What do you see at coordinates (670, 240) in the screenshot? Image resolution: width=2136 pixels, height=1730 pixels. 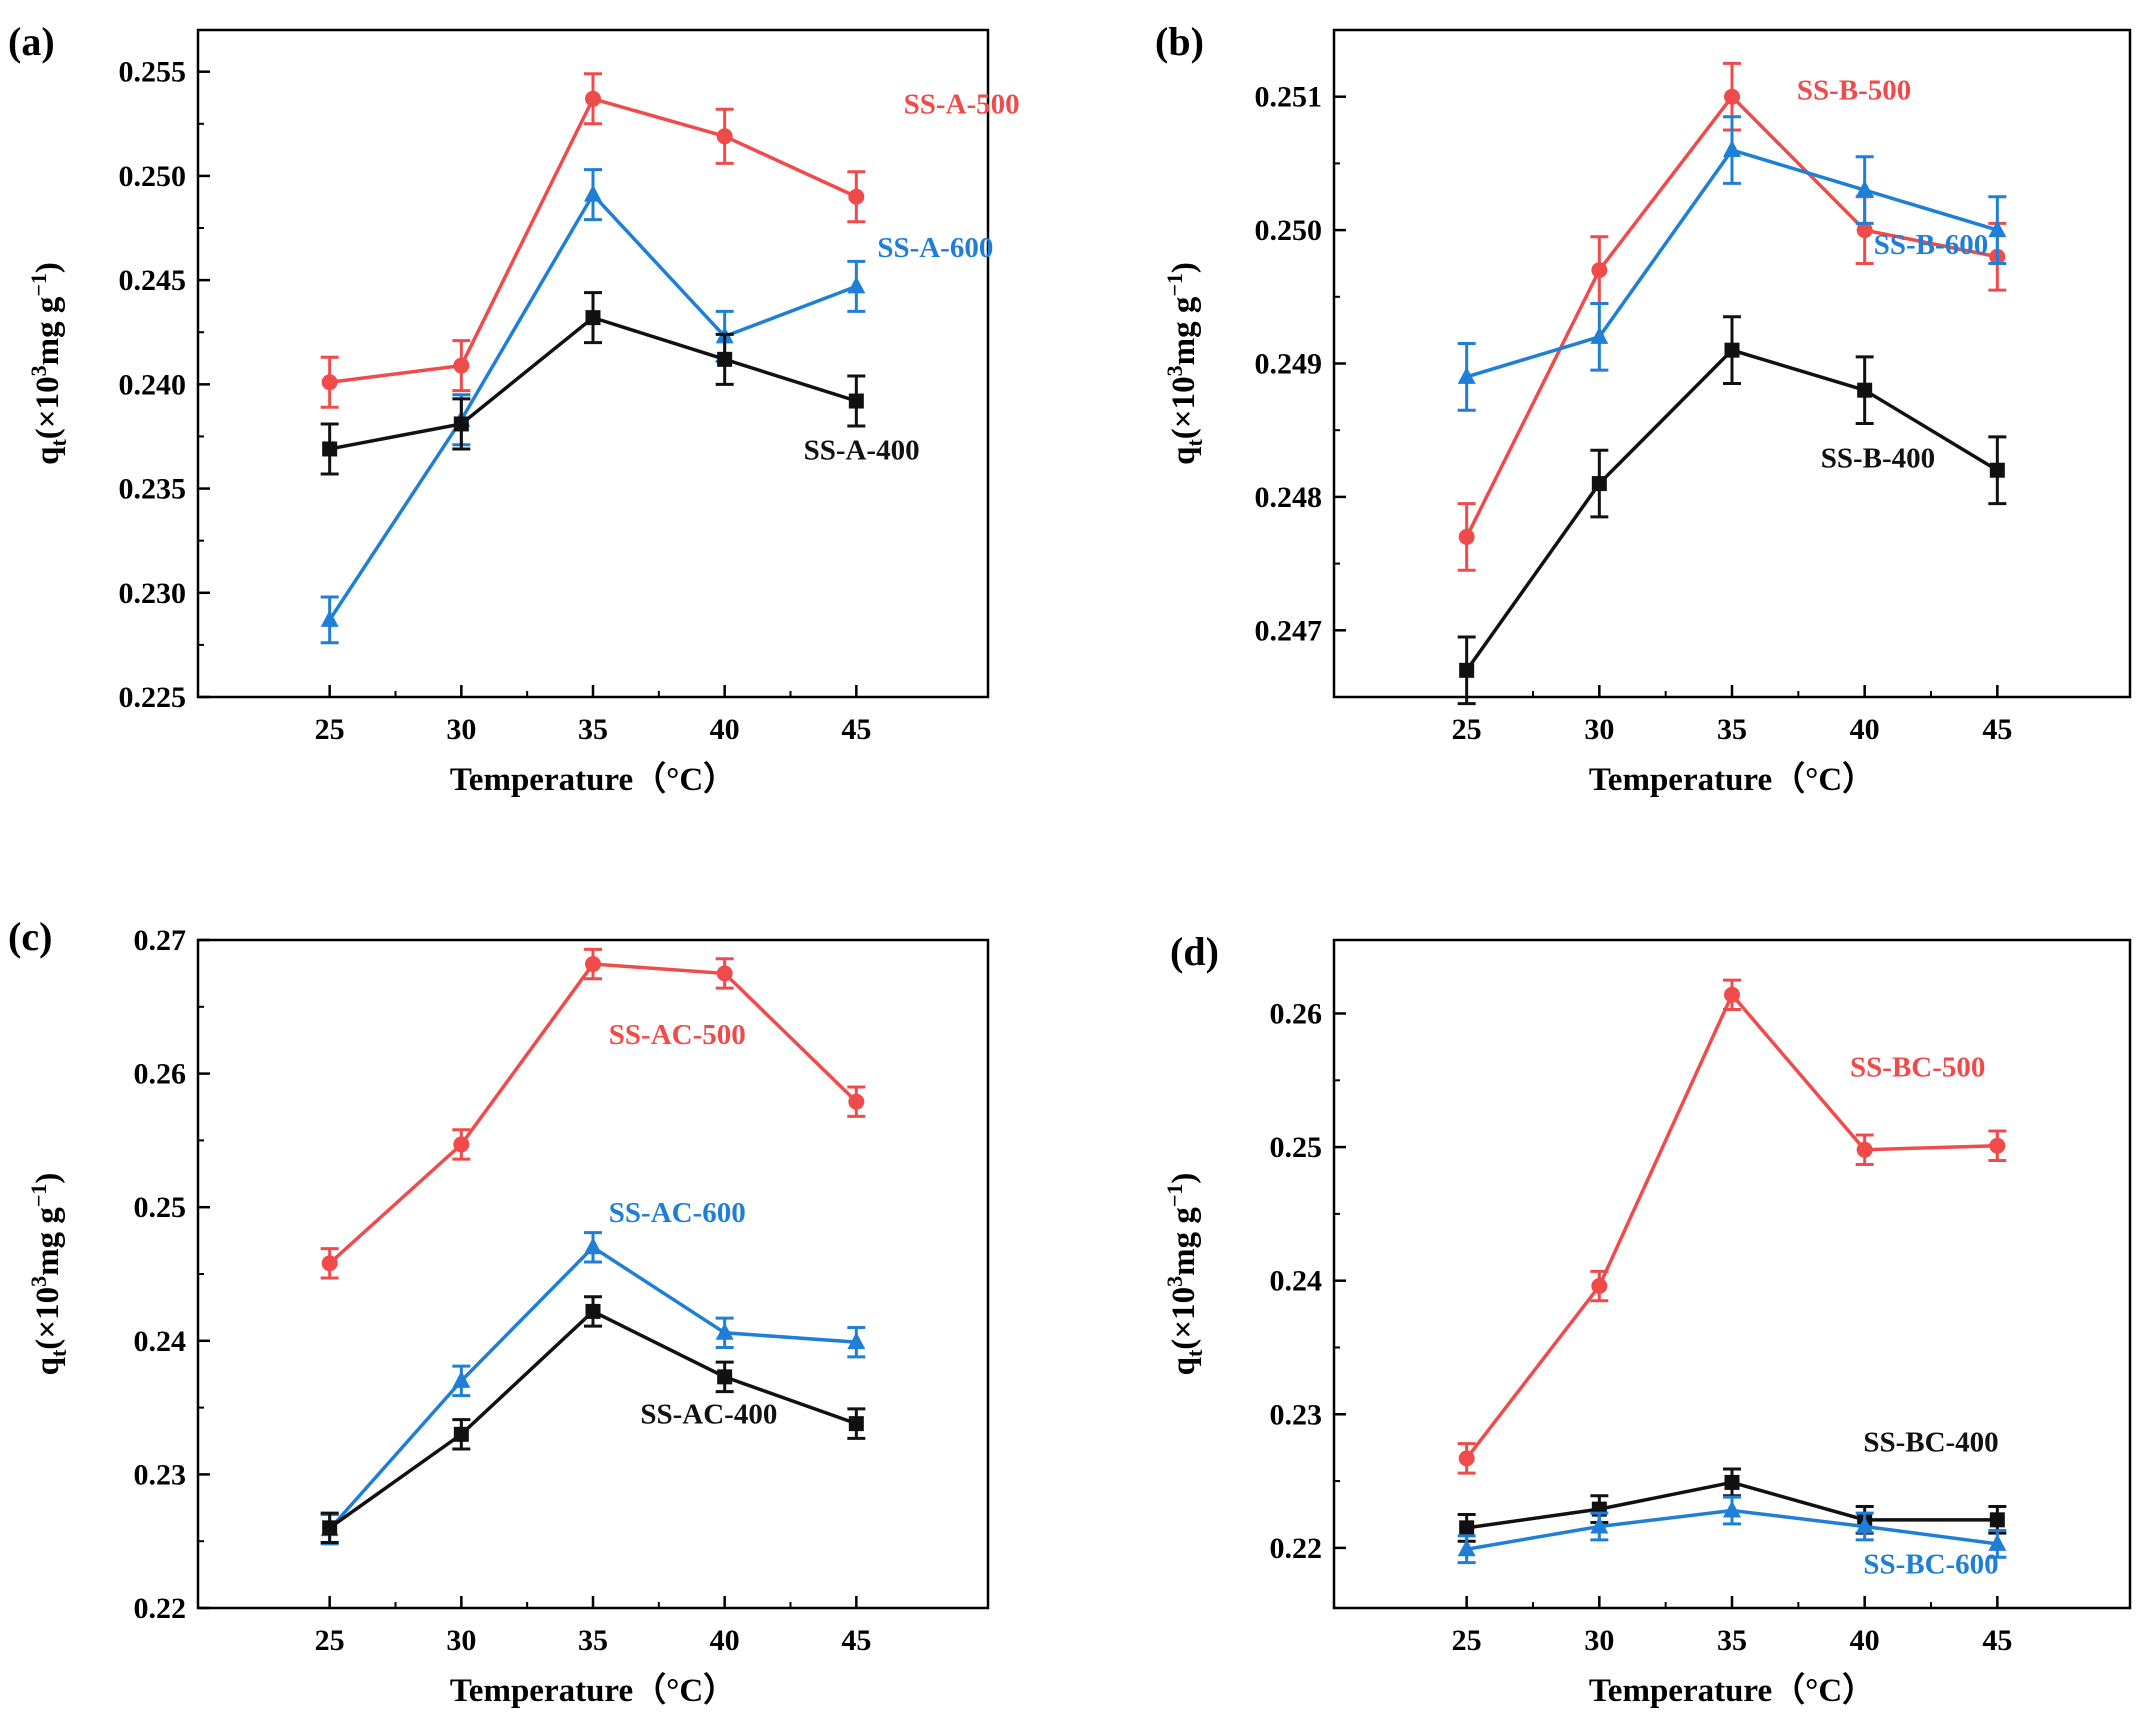 I see `series-SS-A-500: SS-A-500` at bounding box center [670, 240].